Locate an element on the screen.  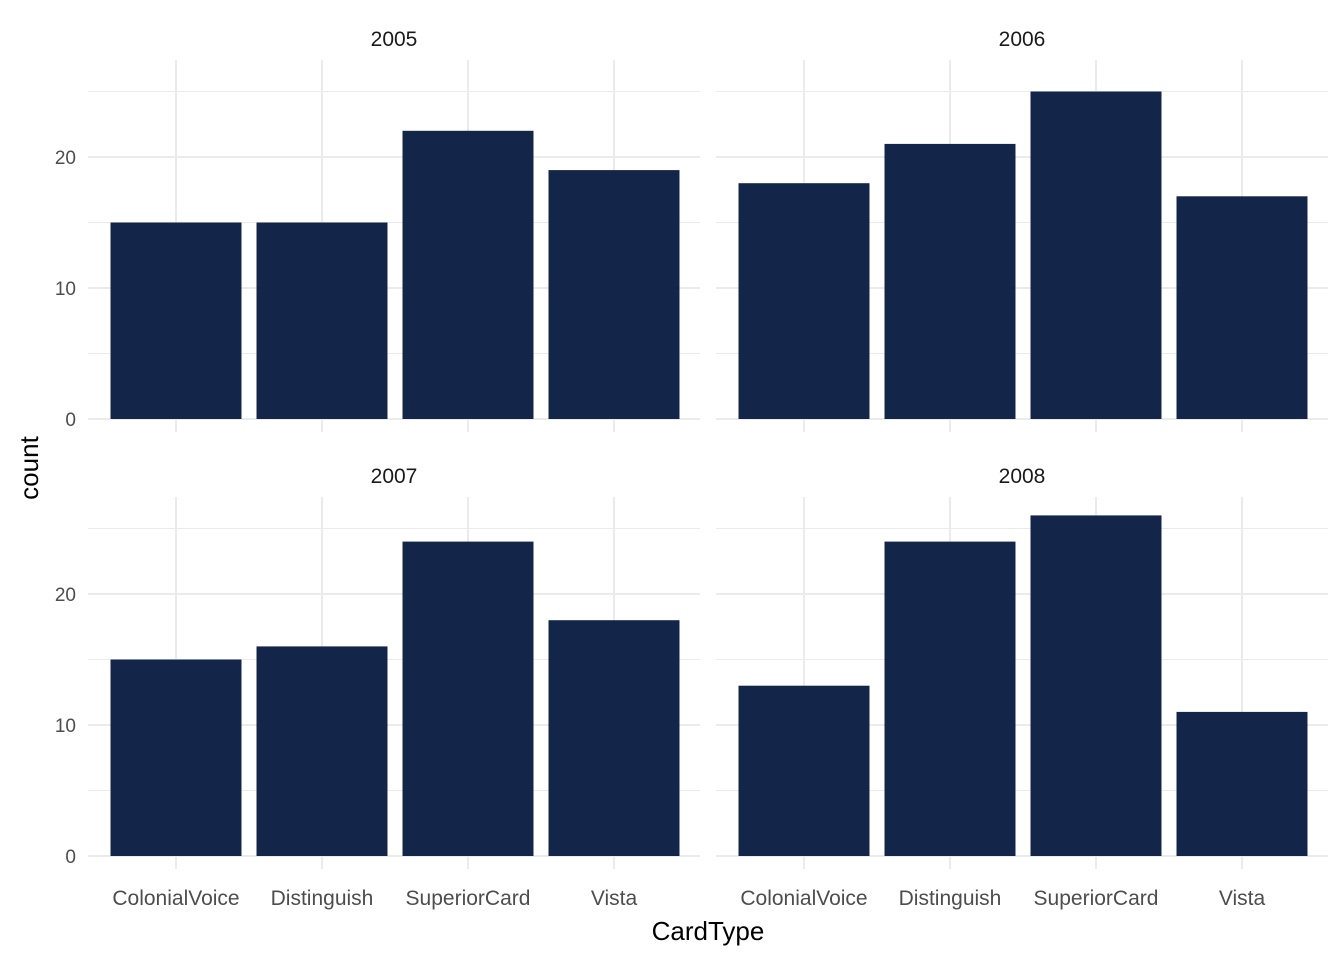
facet-strip-label: 2007 is located at coordinates (394, 476).